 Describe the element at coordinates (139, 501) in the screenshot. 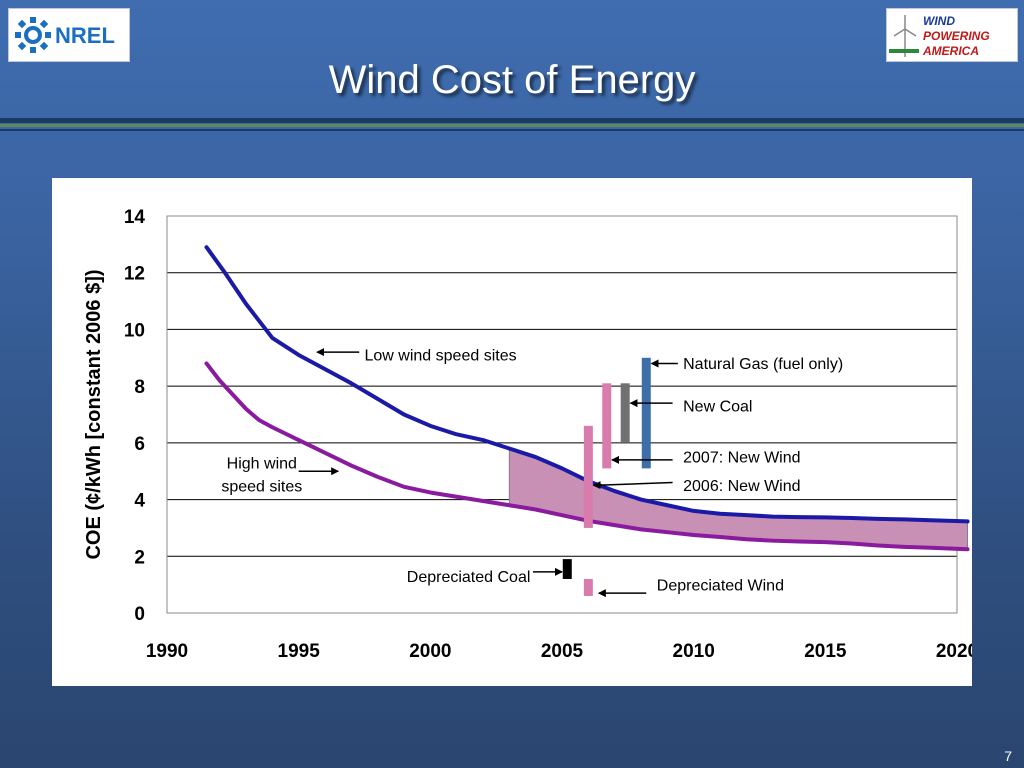

I see `y-tick-label: 4` at that location.